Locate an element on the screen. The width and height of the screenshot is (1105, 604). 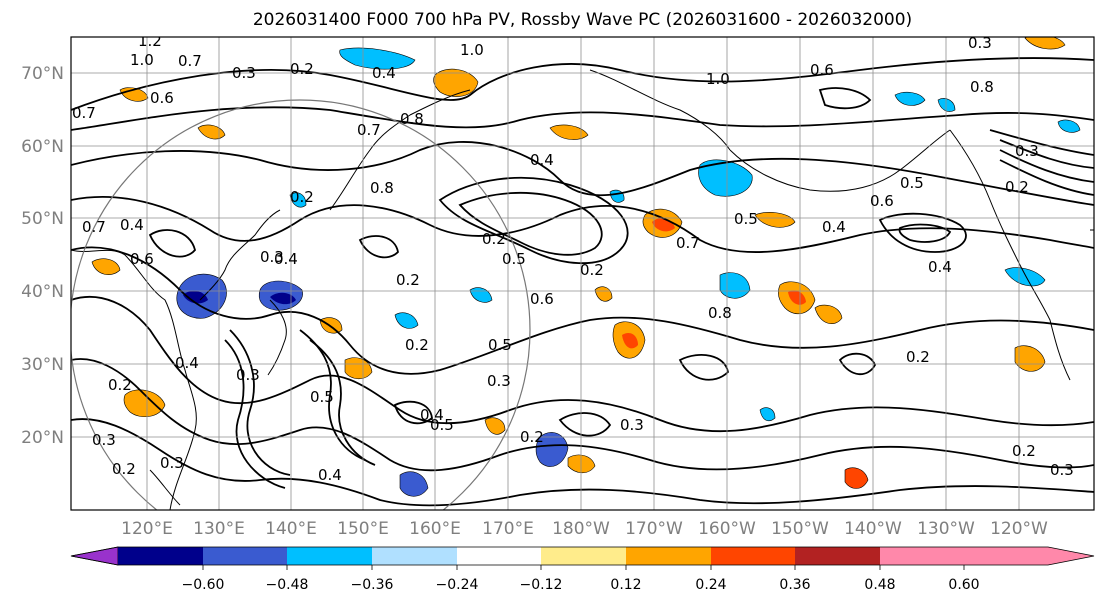
lon-label: 130°E is located at coordinates (219, 529).